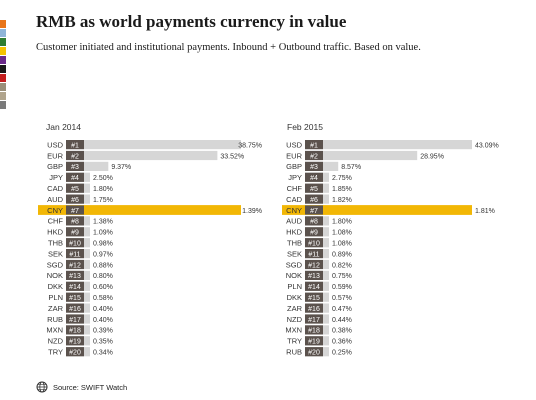 This screenshot has height=400, width=536. Describe the element at coordinates (342, 178) in the screenshot. I see `value-label: 2.75%` at that location.